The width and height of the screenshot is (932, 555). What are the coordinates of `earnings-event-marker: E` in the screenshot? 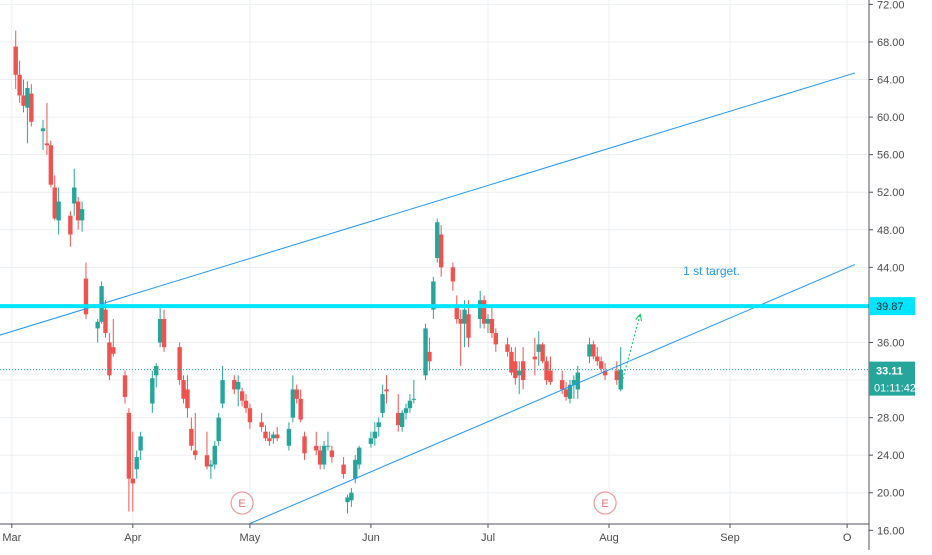 It's located at (605, 503).